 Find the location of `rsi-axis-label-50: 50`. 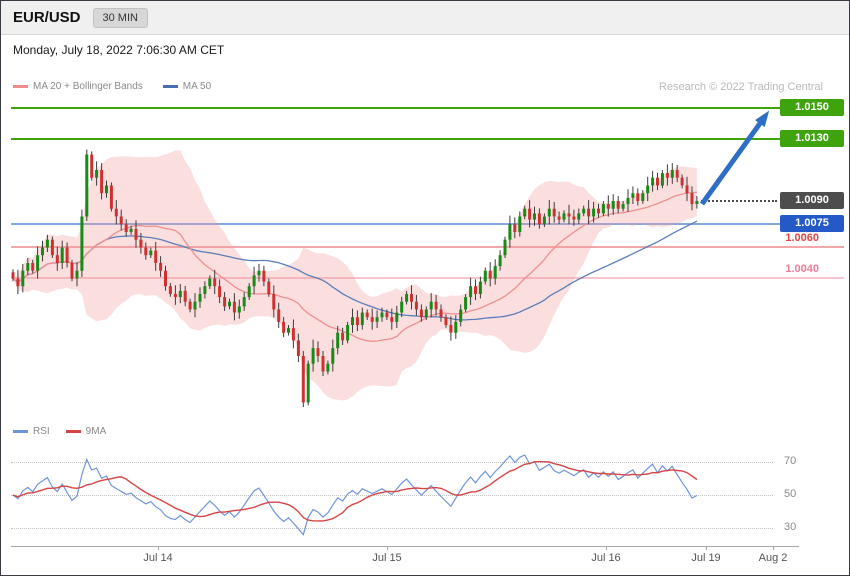

rsi-axis-label-50: 50 is located at coordinates (790, 494).